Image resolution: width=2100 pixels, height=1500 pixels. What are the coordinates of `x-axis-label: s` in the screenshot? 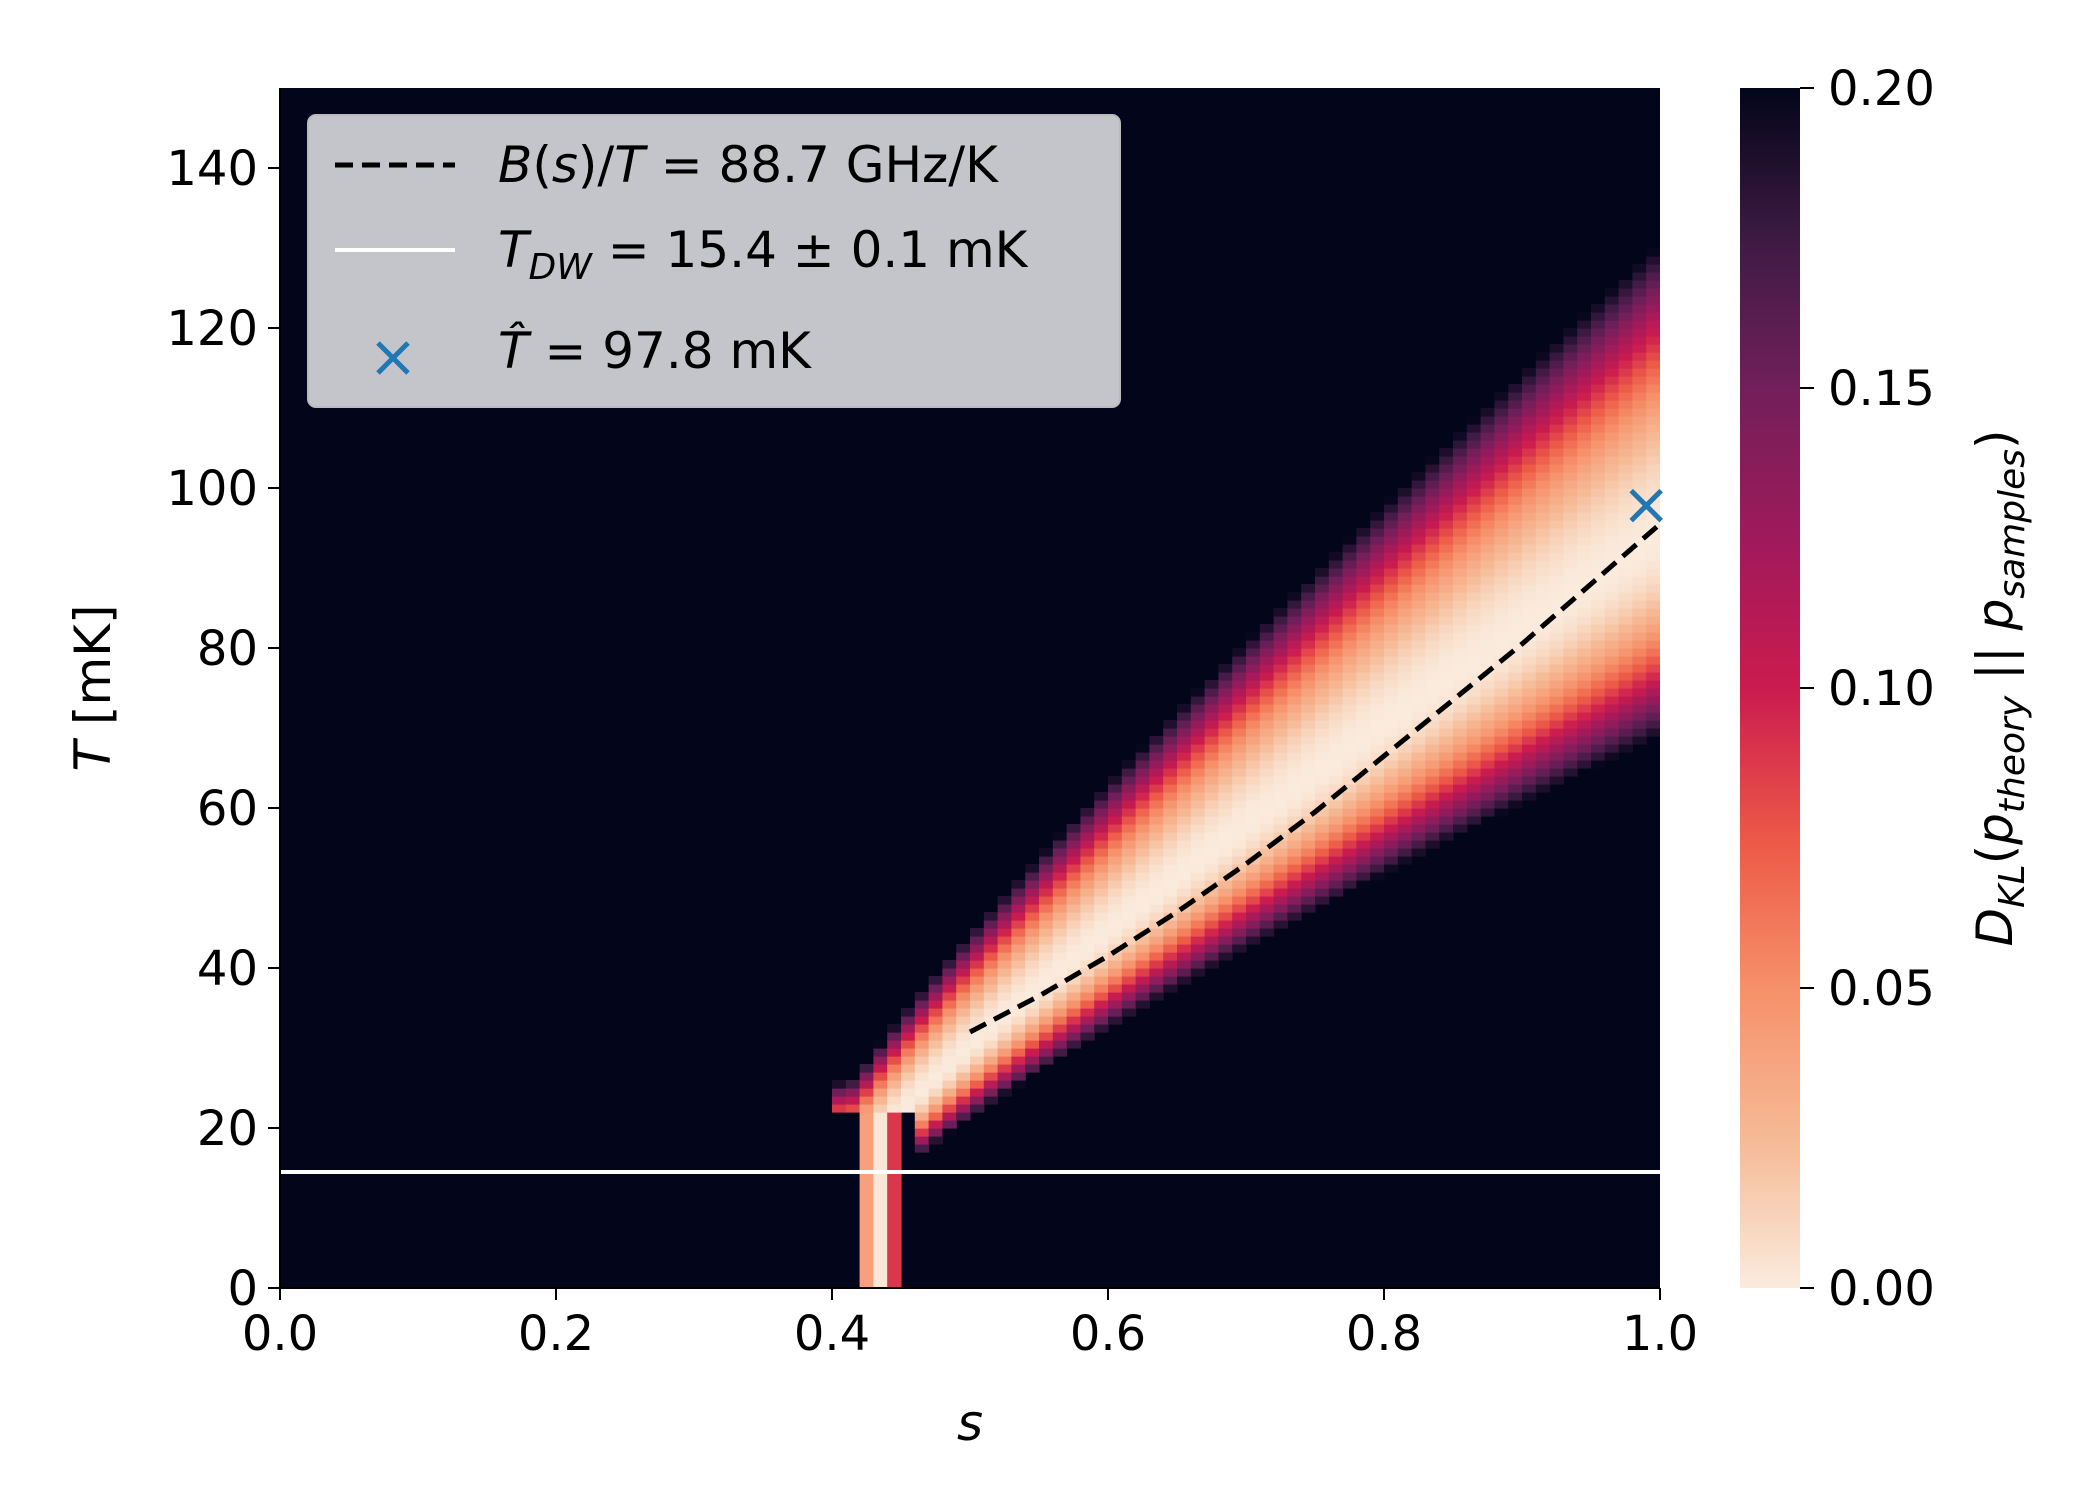 It's located at (970, 1423).